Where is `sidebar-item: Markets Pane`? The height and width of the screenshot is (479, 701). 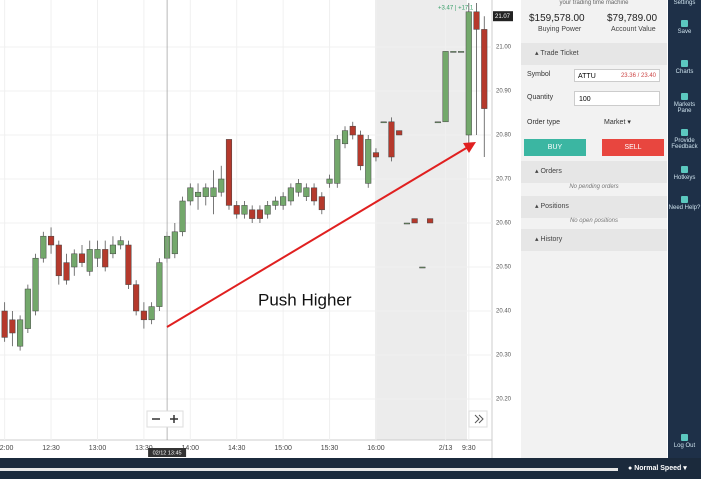
sidebar-item: Markets Pane is located at coordinates (684, 103).